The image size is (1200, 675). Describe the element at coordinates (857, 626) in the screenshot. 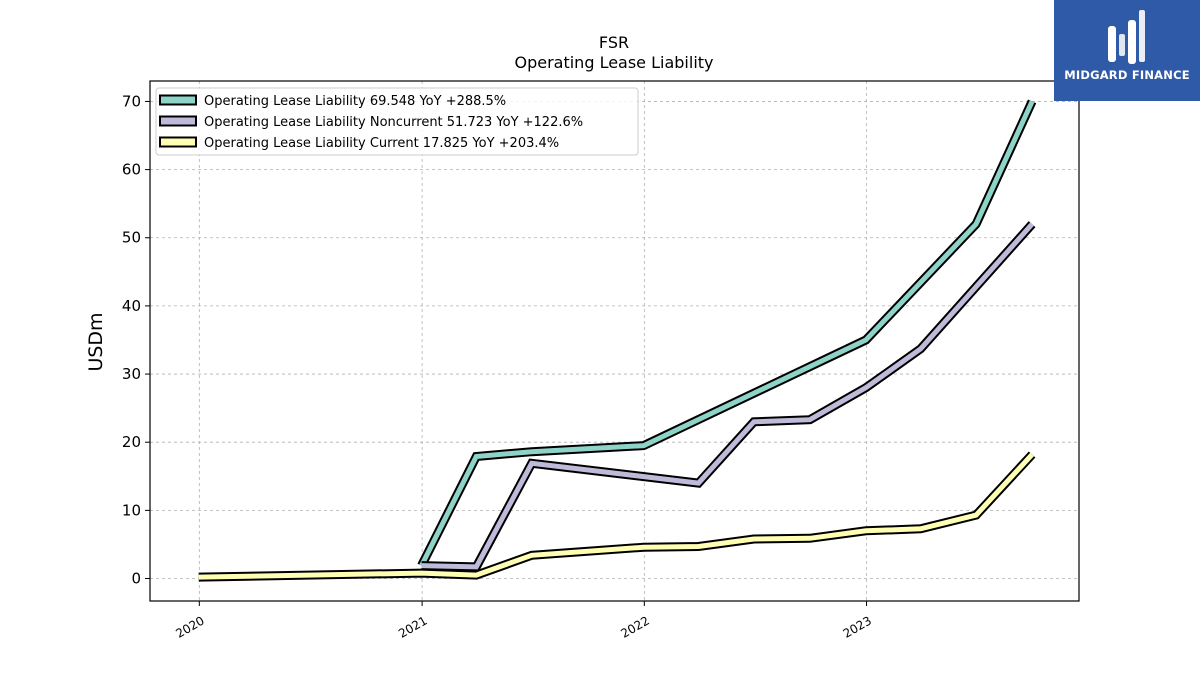

I see `x-tick-label: 2023` at that location.